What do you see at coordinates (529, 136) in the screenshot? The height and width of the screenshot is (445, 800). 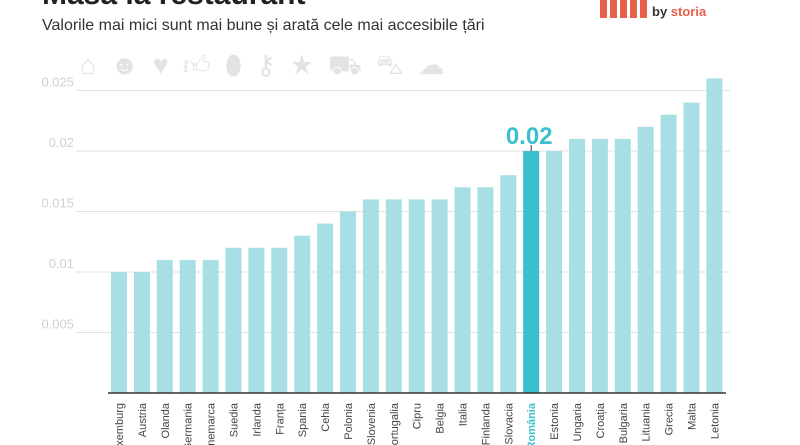 I see `highlight-value-label: 0.02` at bounding box center [529, 136].